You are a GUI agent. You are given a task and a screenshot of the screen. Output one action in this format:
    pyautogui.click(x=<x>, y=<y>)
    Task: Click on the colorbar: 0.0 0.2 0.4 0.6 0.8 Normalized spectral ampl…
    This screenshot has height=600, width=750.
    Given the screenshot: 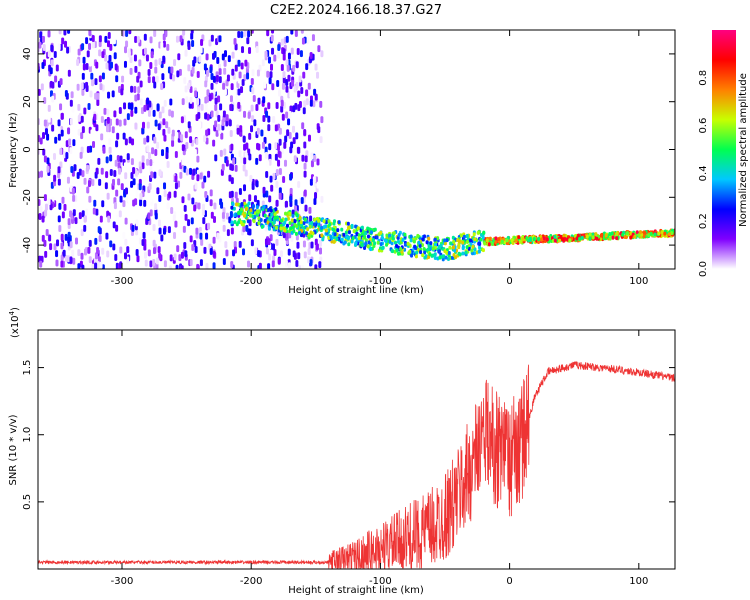 What is the action you would take?
    pyautogui.click(x=723, y=153)
    